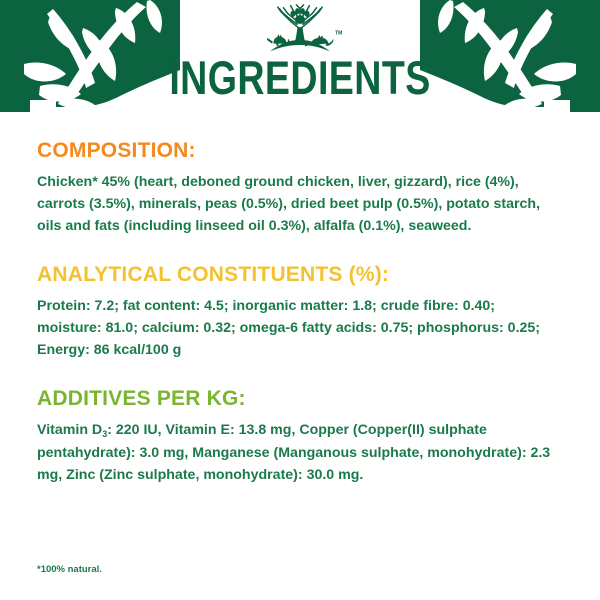  I want to click on leaf-corner-right-icon, so click(510, 56).